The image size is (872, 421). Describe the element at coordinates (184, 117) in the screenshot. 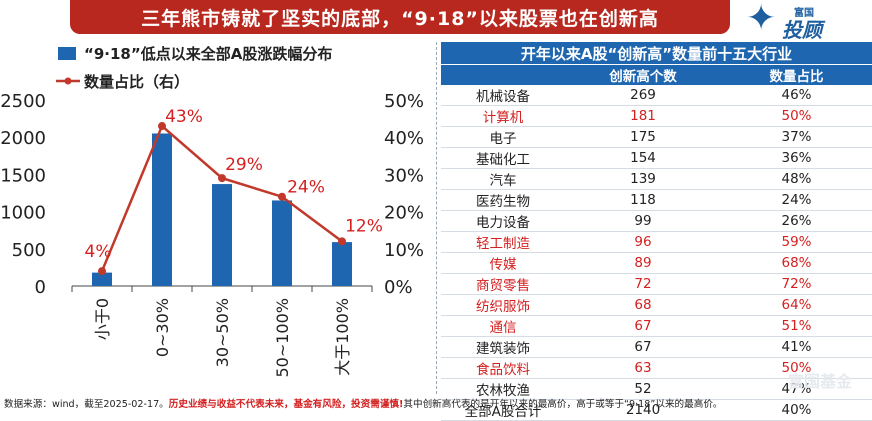

I see `share-data-label: 43%` at that location.